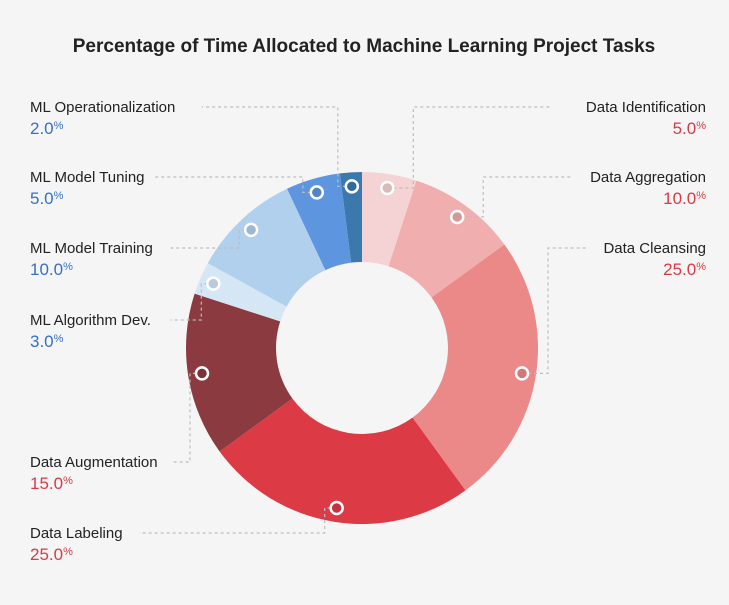 This screenshot has height=605, width=729. I want to click on marker-data-identification, so click(387, 188).